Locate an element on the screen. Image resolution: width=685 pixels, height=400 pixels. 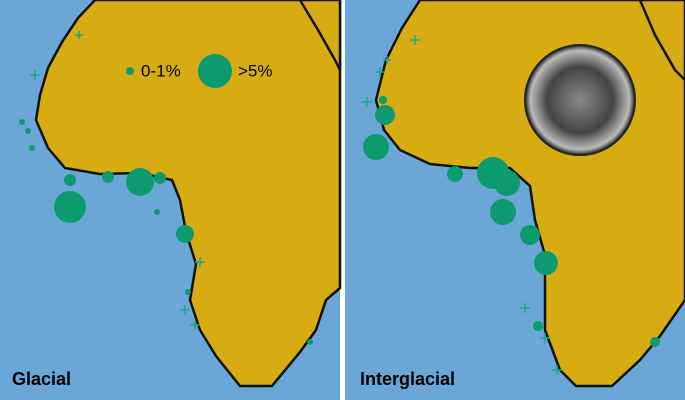
legend-small-label: 0-1% is located at coordinates (161, 70).